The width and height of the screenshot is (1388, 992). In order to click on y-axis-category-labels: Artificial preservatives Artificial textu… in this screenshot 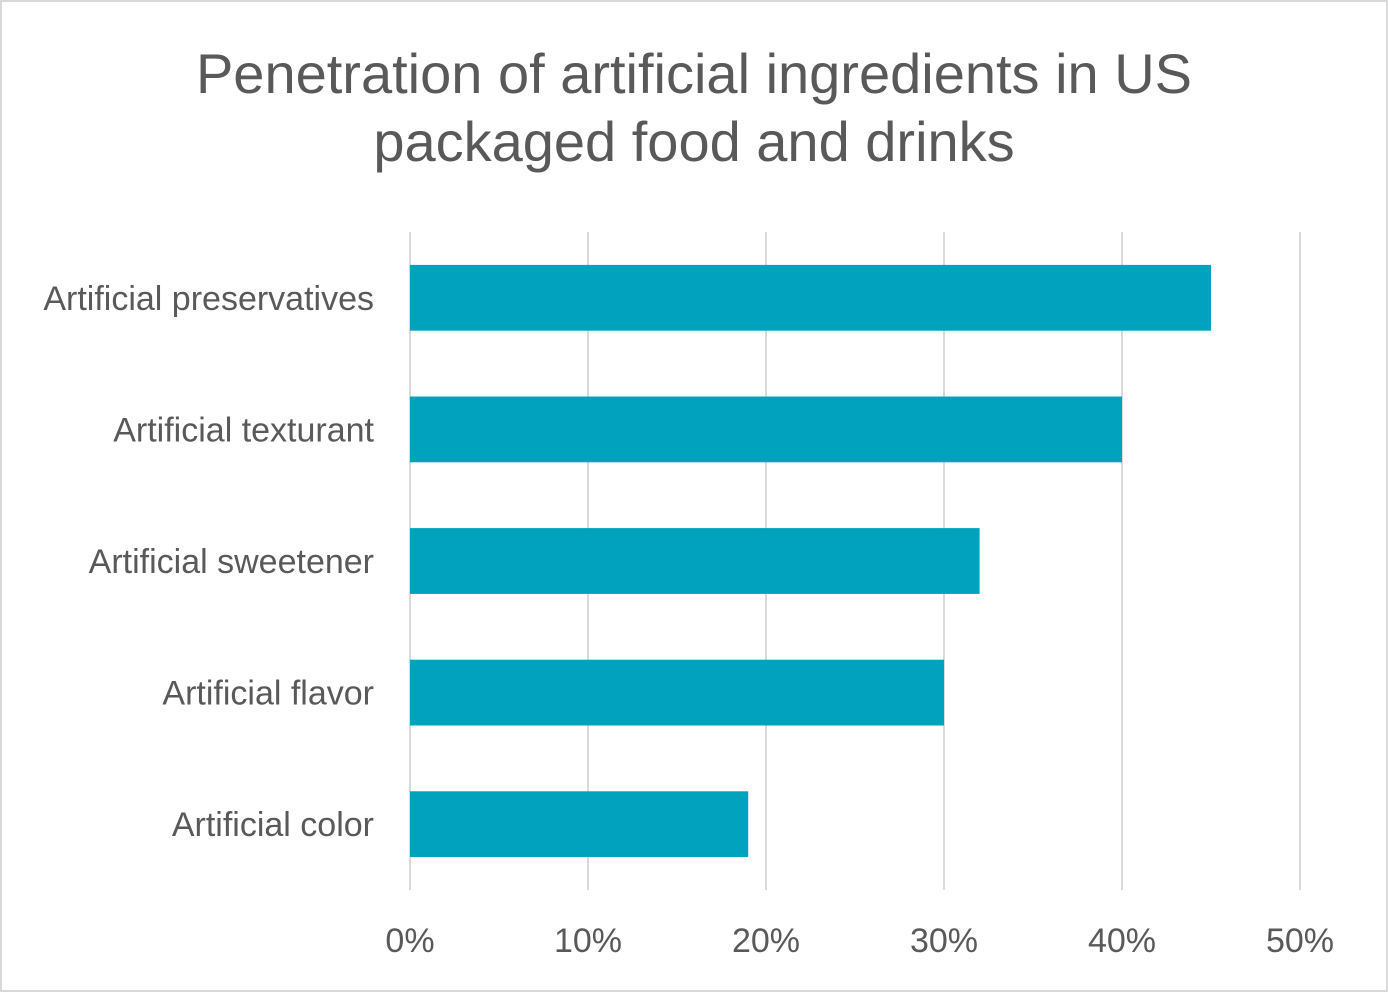, I will do `click(208, 562)`.